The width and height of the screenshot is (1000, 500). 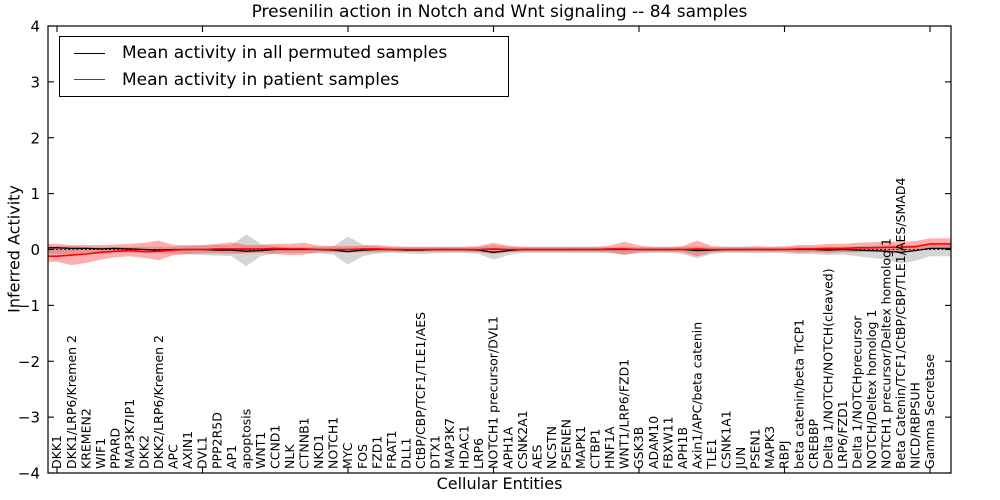 What do you see at coordinates (624, 414) in the screenshot?
I see `svg-text: WNT1/LRP6/FZD1` at bounding box center [624, 414].